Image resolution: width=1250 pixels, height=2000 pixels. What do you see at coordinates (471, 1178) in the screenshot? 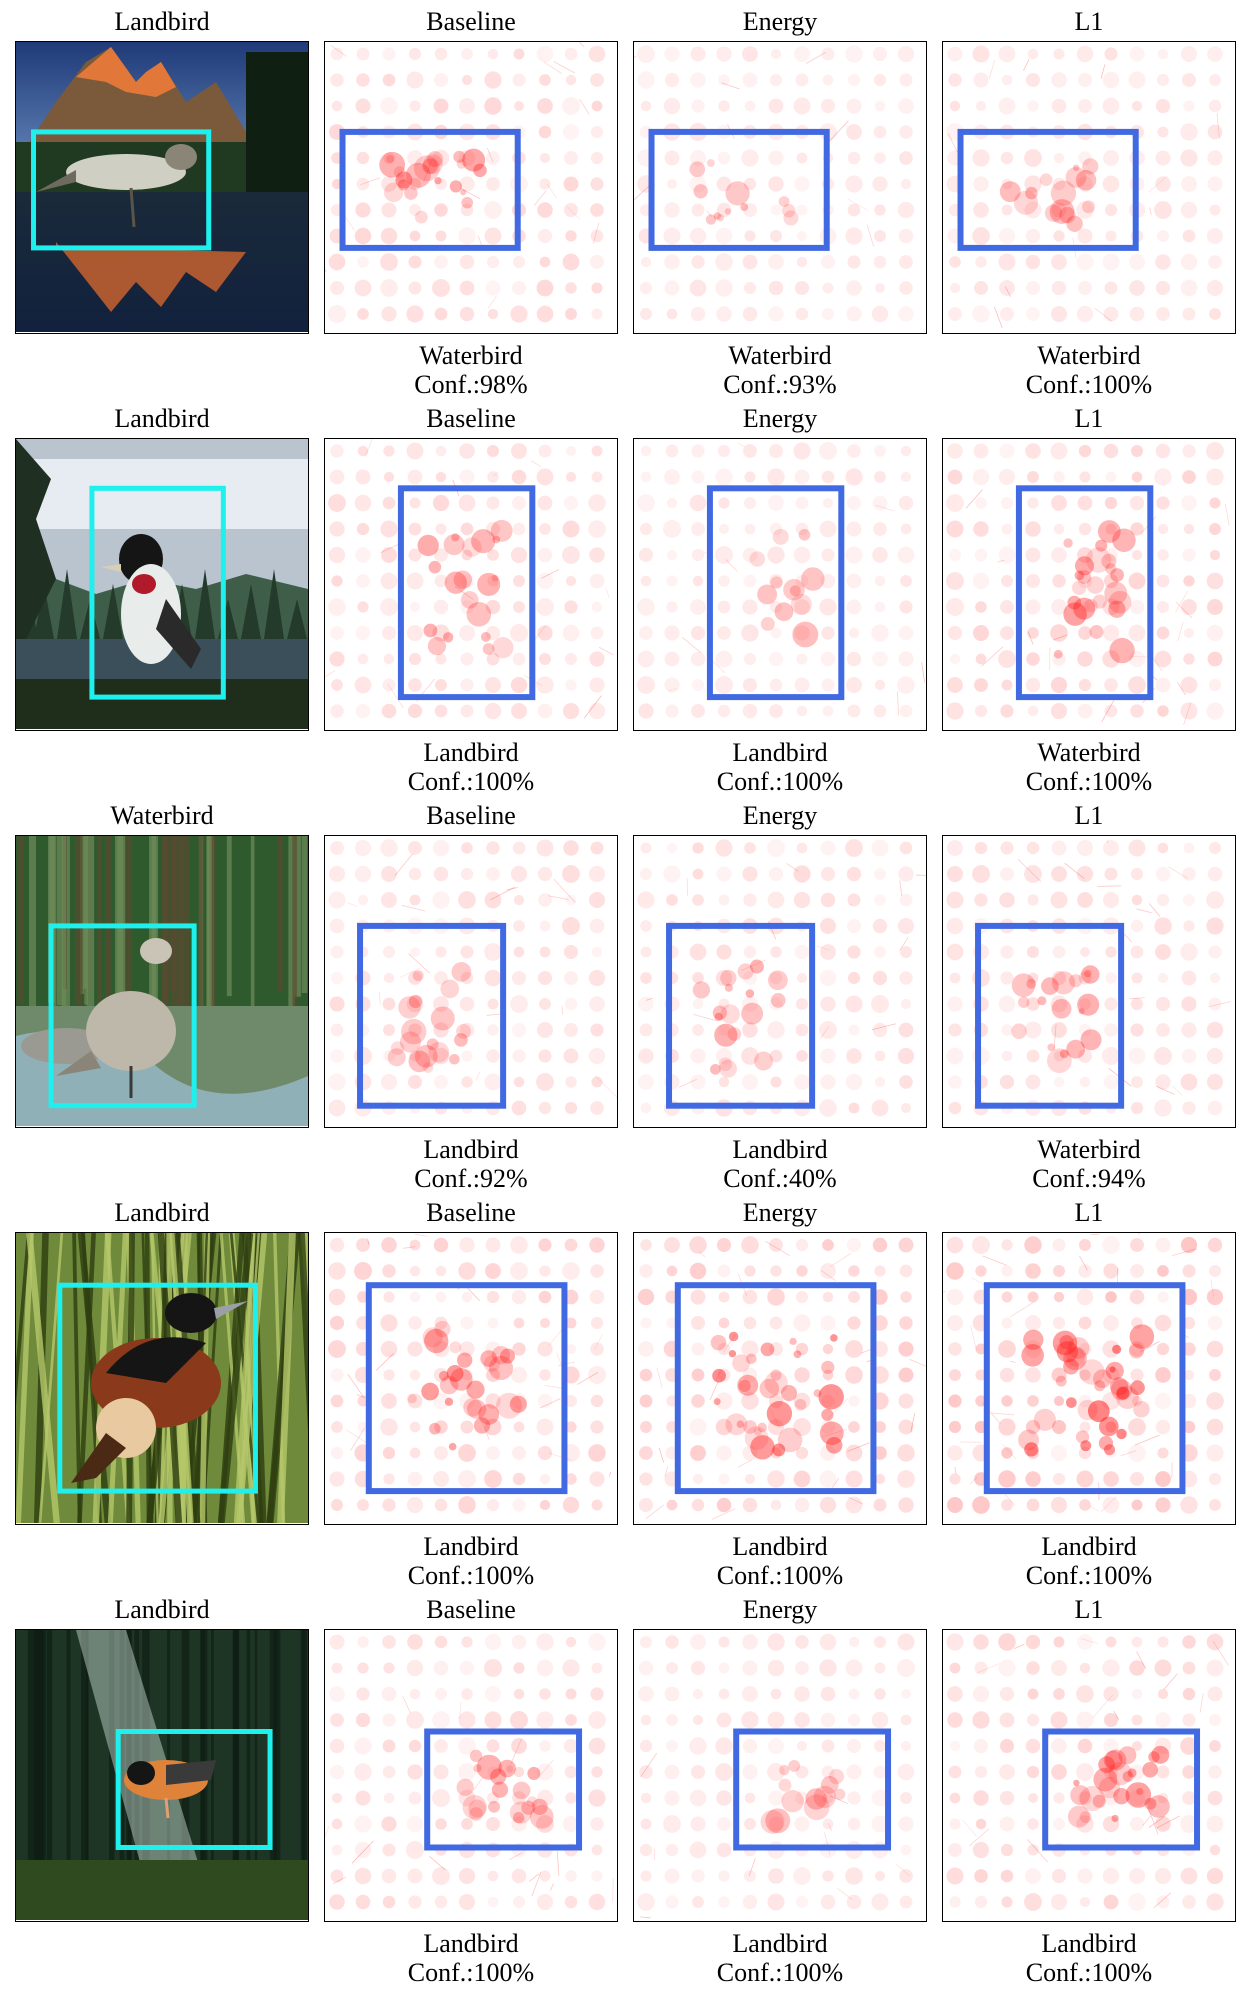
I see `prediction-confidence: Conf.:92%` at bounding box center [471, 1178].